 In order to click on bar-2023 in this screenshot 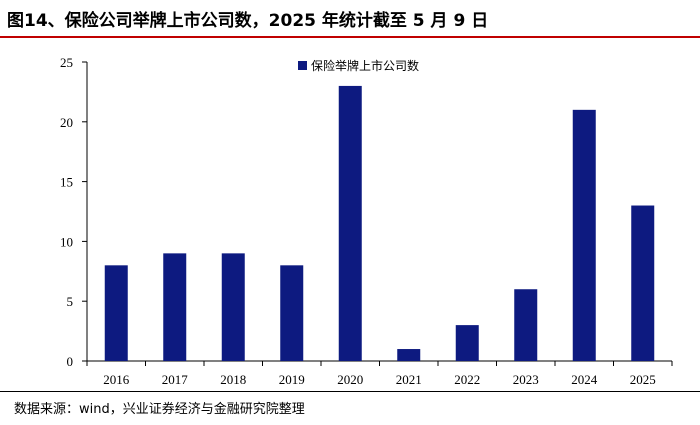, I will do `click(526, 325)`.